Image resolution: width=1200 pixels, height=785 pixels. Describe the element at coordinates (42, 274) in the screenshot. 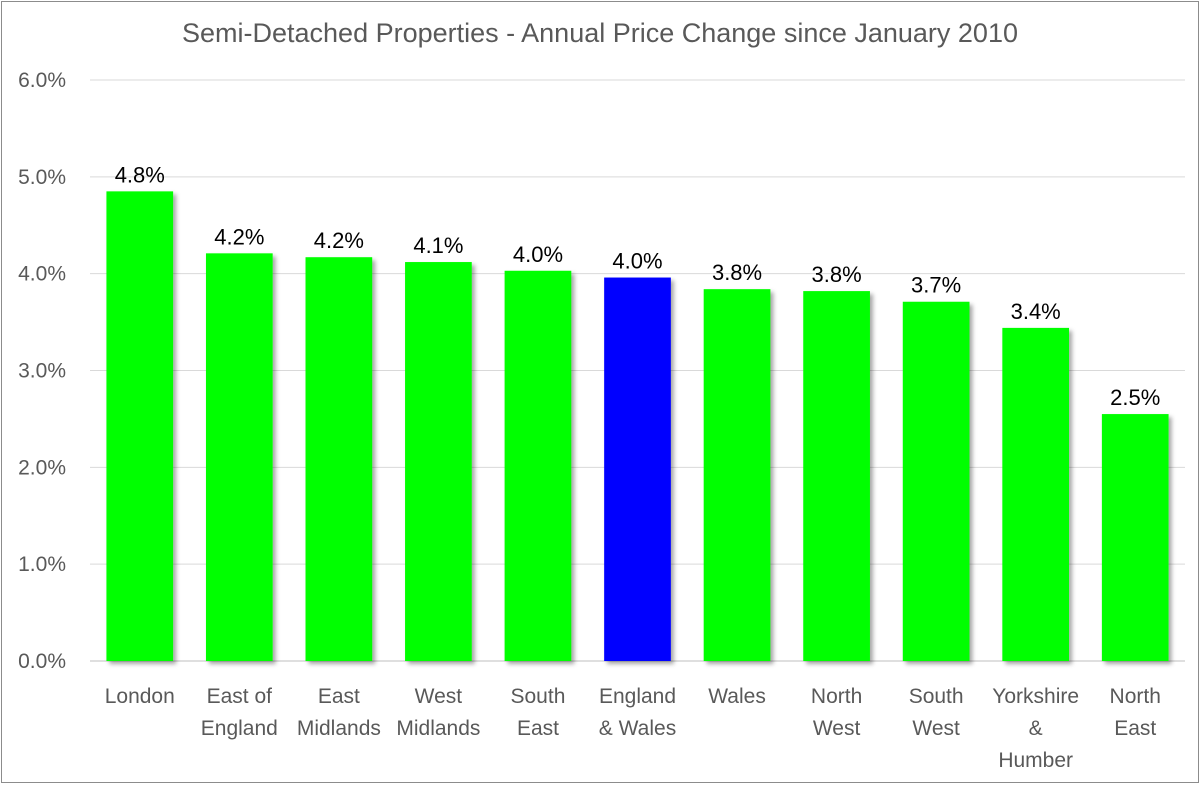

I see `y-tick-label: 4.0%` at that location.